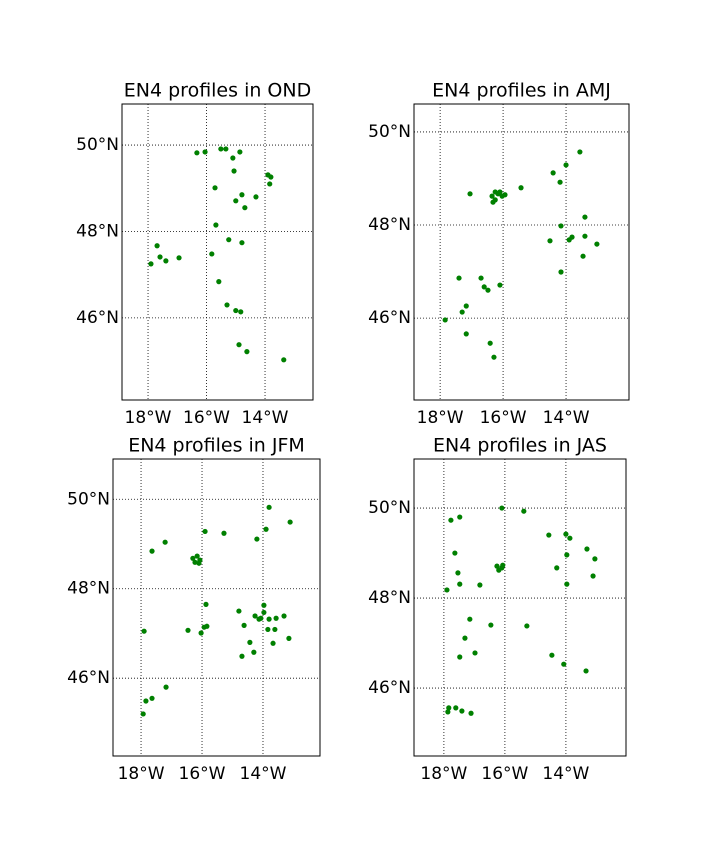 This screenshot has height=864, width=720. What do you see at coordinates (521, 91) in the screenshot?
I see `chart-title: EN4 profiles in AMJ` at bounding box center [521, 91].